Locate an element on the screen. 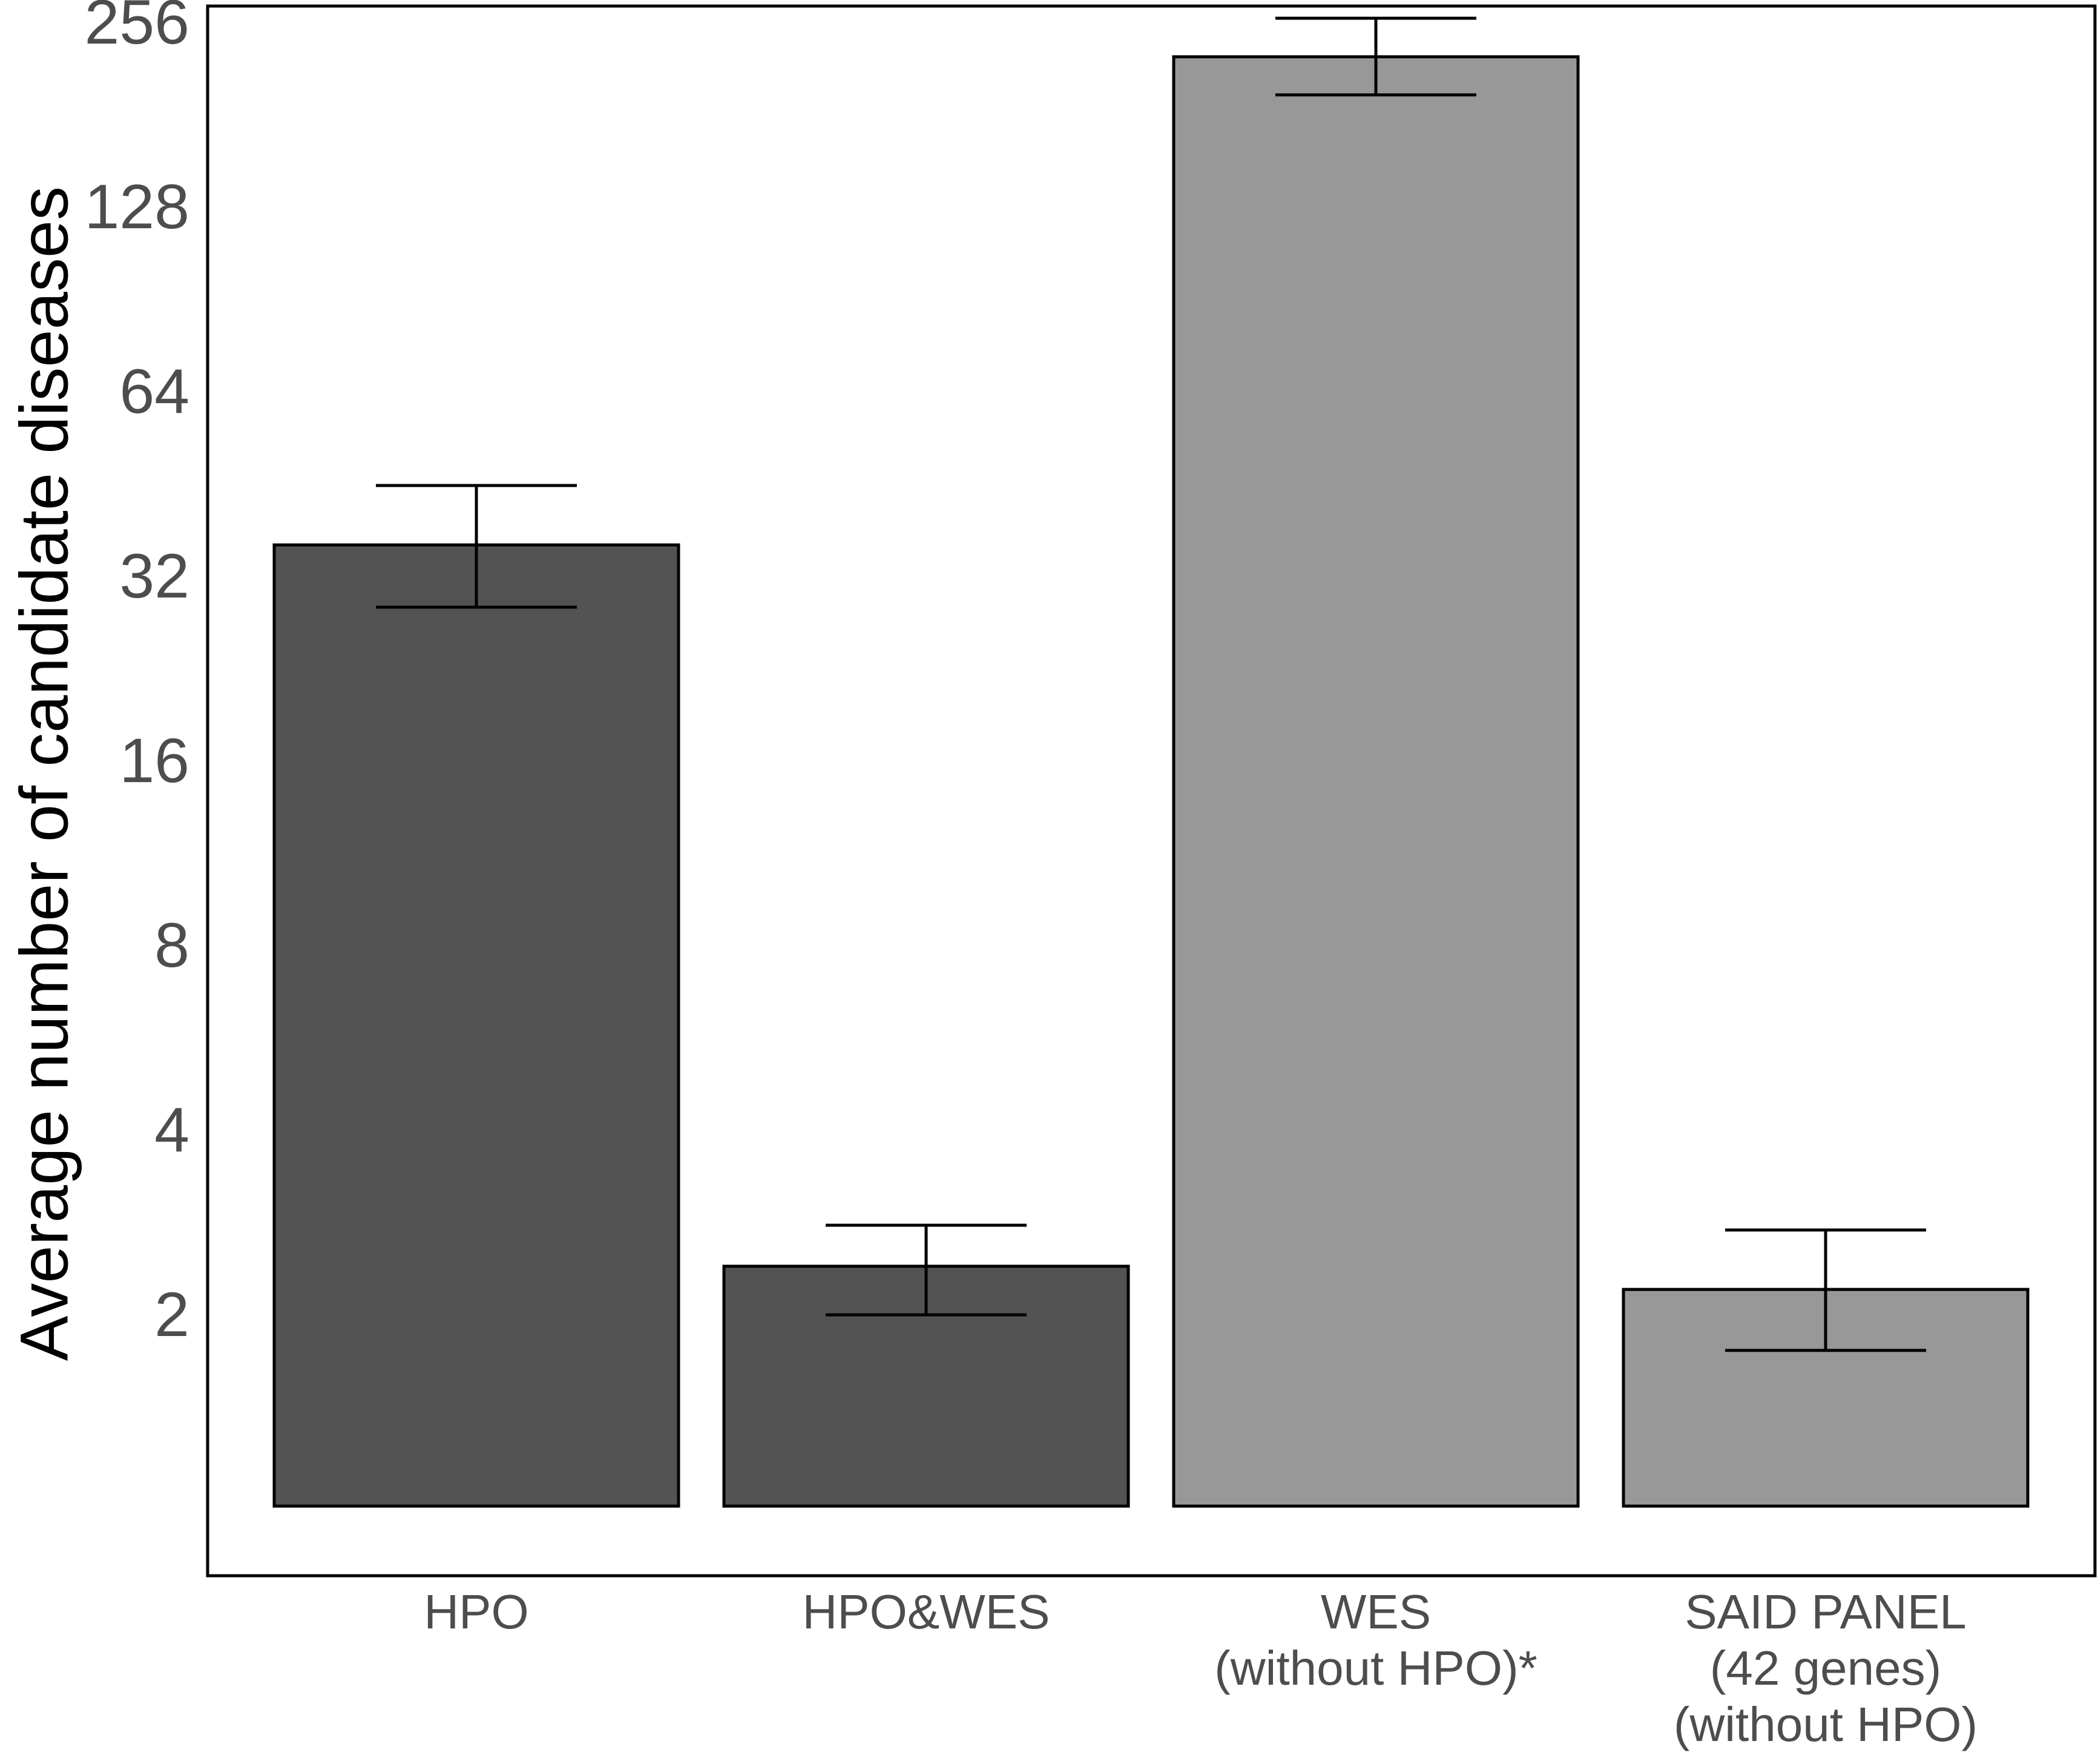 Image resolution: width=2098 pixels, height=1764 pixels. y-axis-ticks: 2 4 8 16 32 64 128 256 is located at coordinates (136, 675).